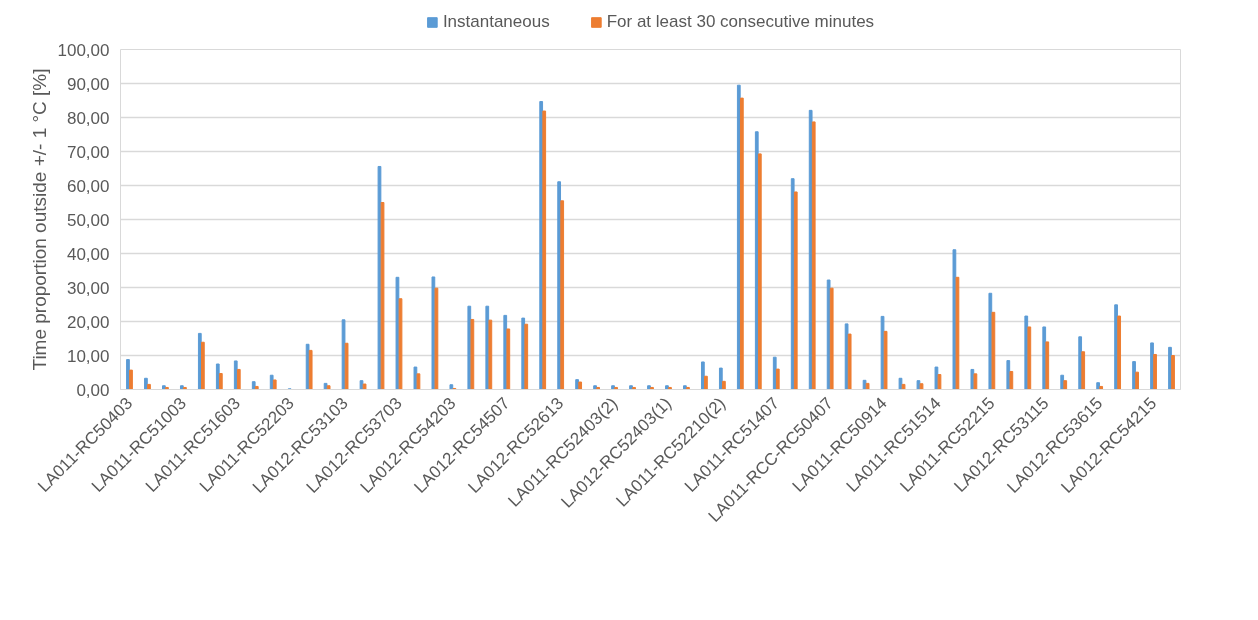 The image size is (1258, 620). I want to click on y-tick-label: 90,00, so click(88, 84).